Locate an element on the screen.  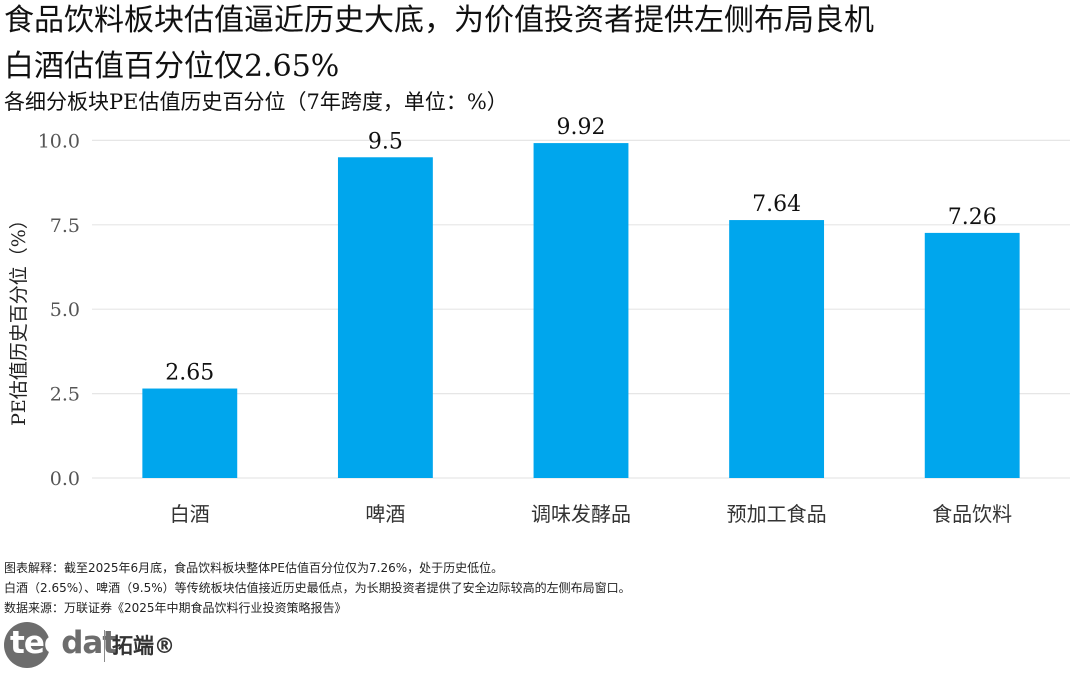
y-axis-ticks: 0.0 2.5 5.0 7.5 10.0 is located at coordinates (59, 310).